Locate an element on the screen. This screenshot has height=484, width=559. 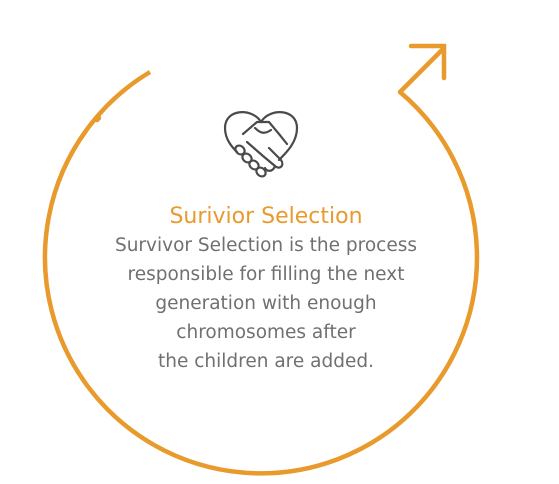
description-line: chromosomes after is located at coordinates (266, 332).